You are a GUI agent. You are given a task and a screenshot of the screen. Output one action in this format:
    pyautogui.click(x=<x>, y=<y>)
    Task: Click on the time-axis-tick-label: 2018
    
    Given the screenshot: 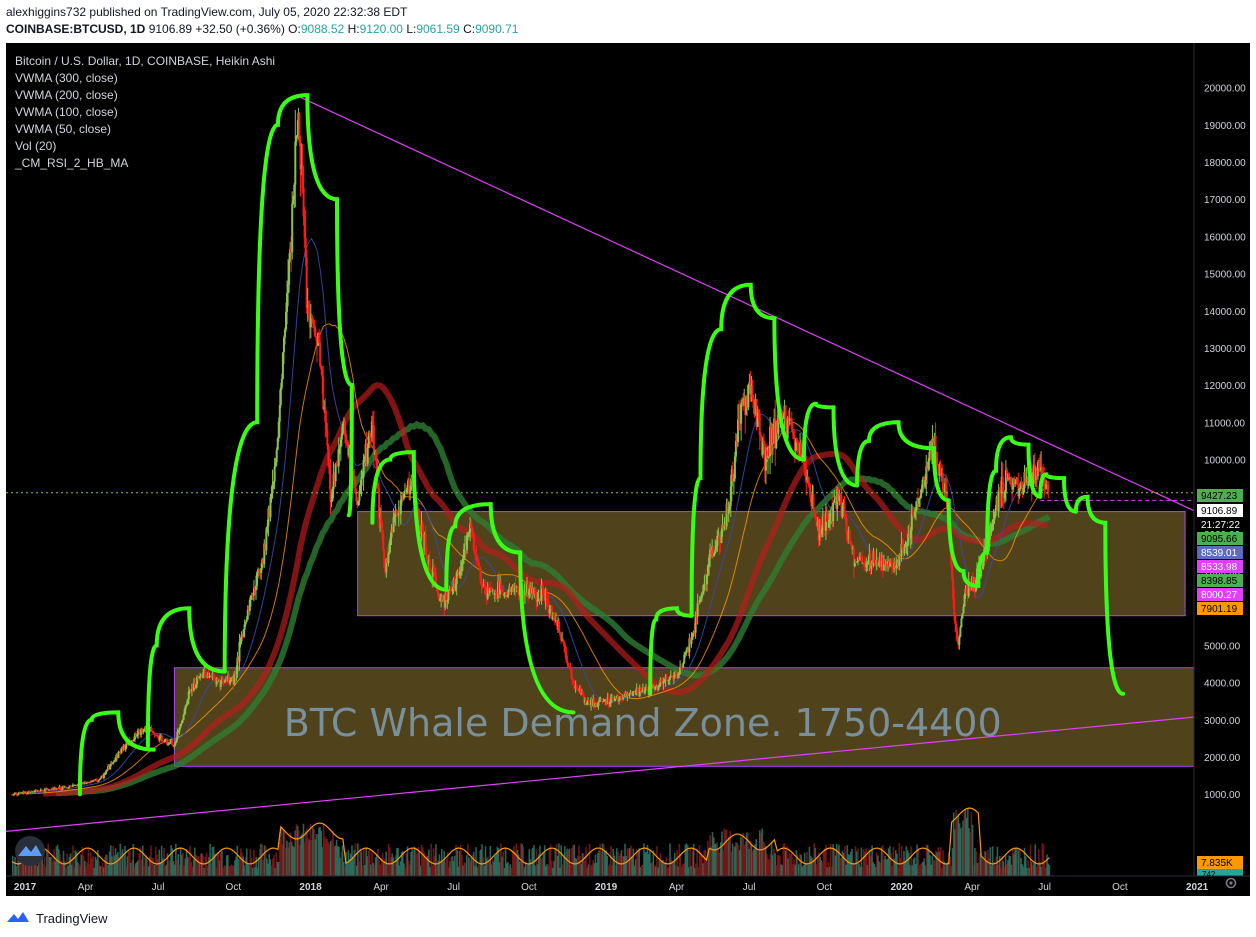 What is the action you would take?
    pyautogui.click(x=310, y=887)
    